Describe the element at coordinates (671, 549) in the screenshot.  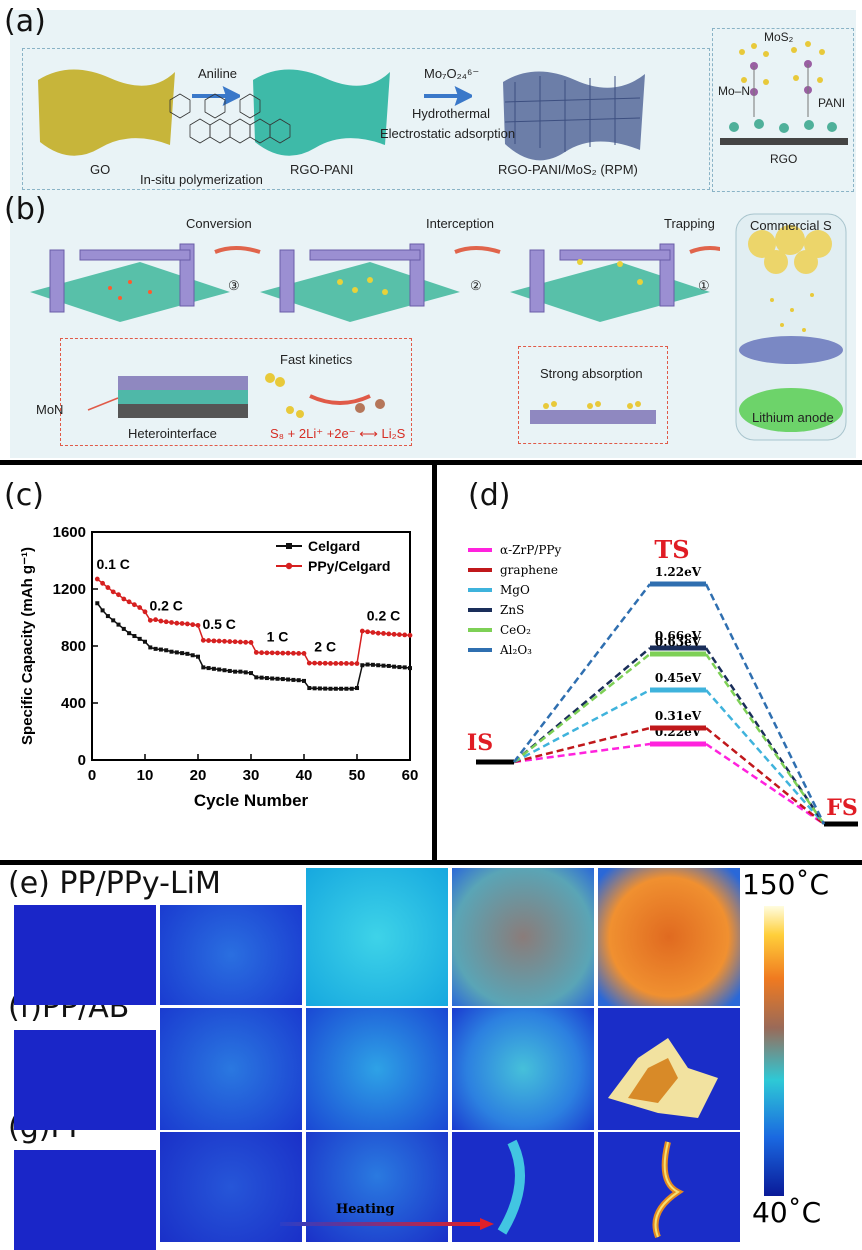
I see `ts-label: TS` at that location.